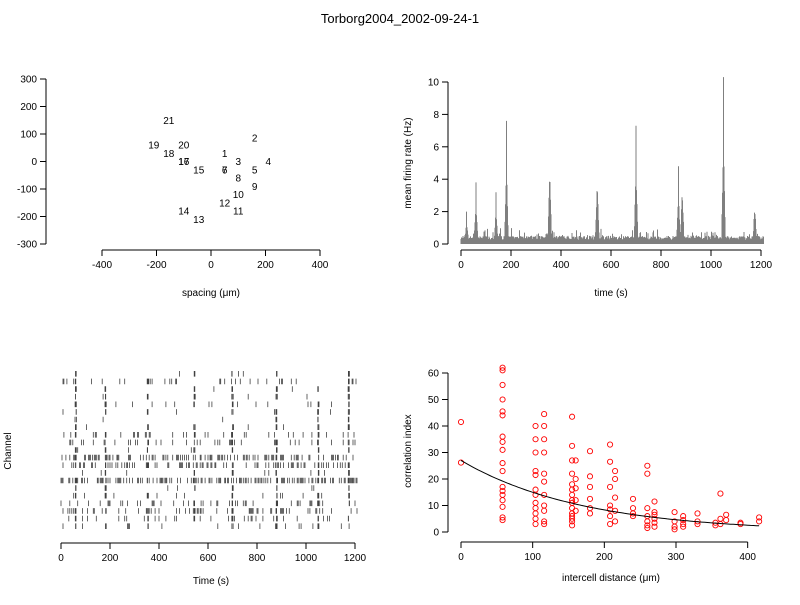 This screenshot has width=800, height=605. Describe the element at coordinates (436, 147) in the screenshot. I see `rate-y-tick-label: 6` at that location.